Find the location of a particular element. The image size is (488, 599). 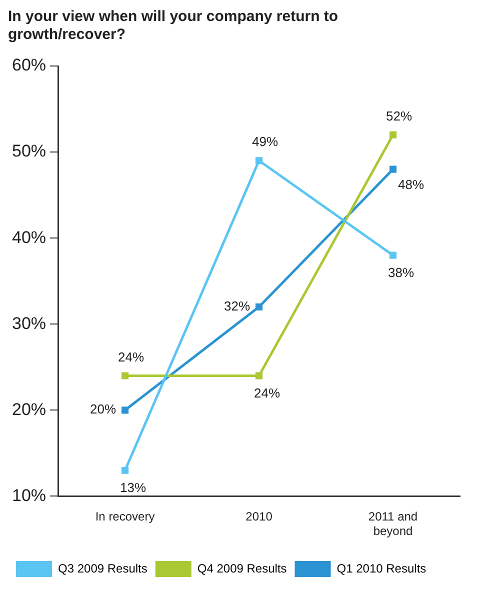

y-tick-label: 30% is located at coordinates (29, 323).